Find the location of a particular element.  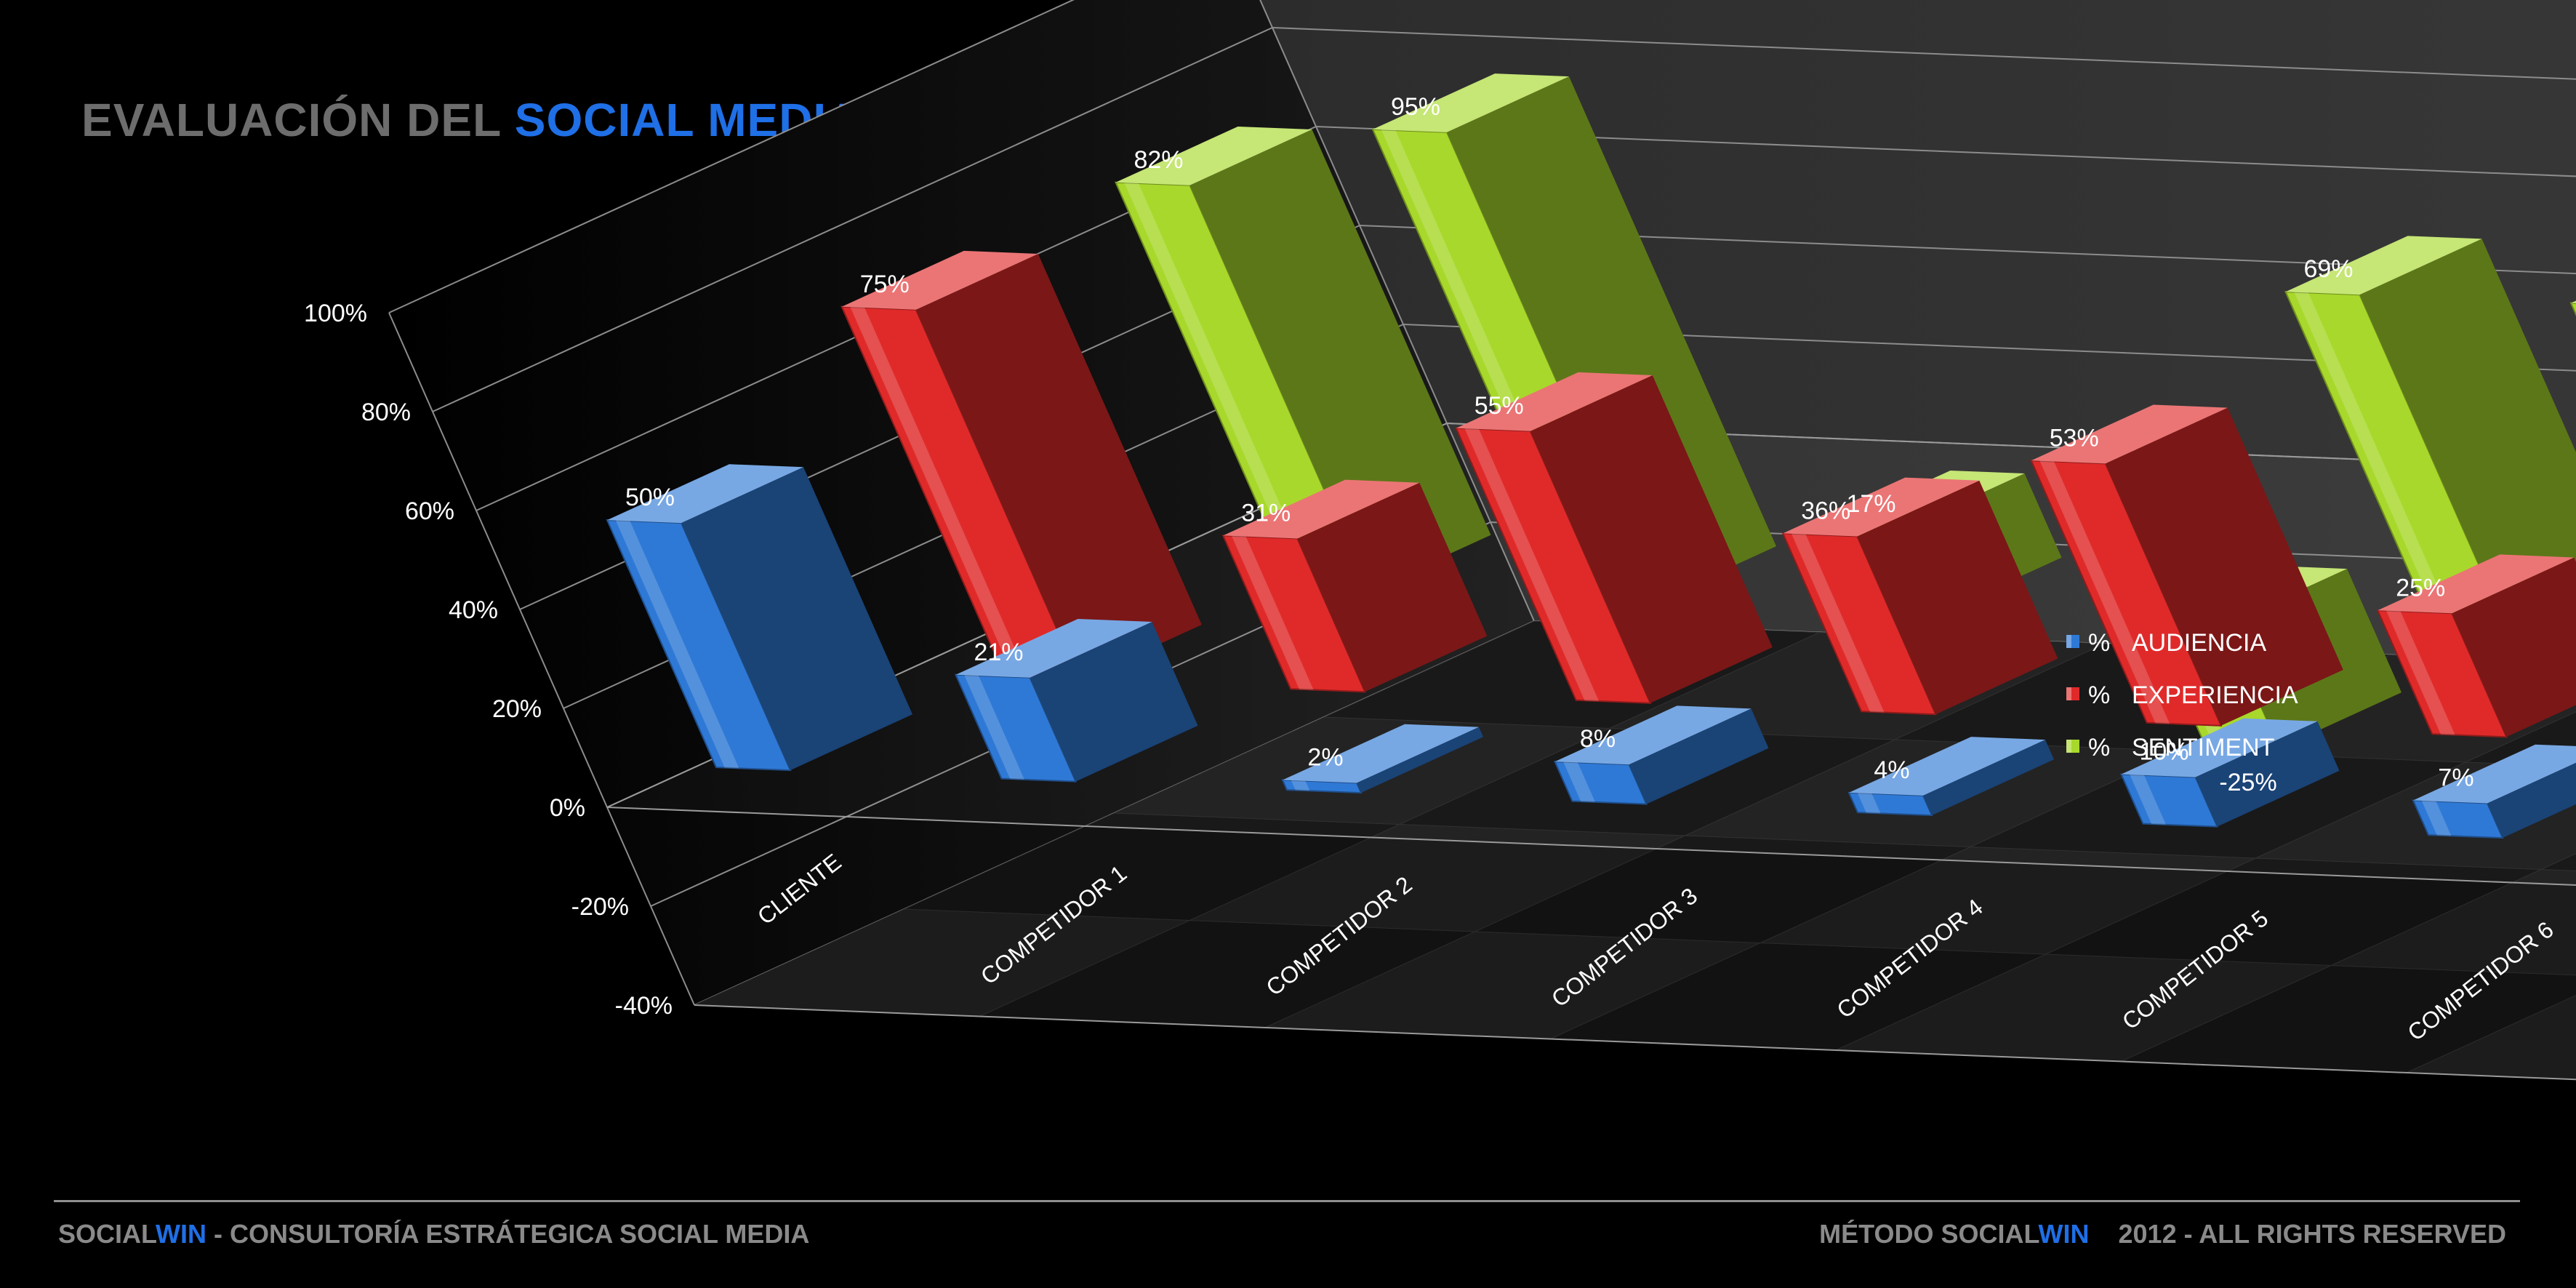

title-prefix: EVALUACIÓN DEL is located at coordinates (291, 120).